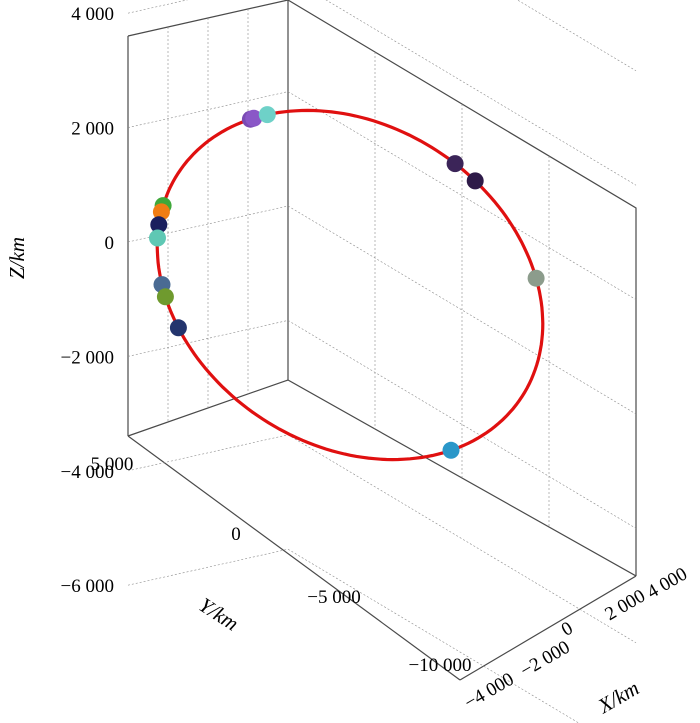 This screenshot has width=700, height=723. Describe the element at coordinates (87, 586) in the screenshot. I see `z-tick-label-6: −6 000` at that location.